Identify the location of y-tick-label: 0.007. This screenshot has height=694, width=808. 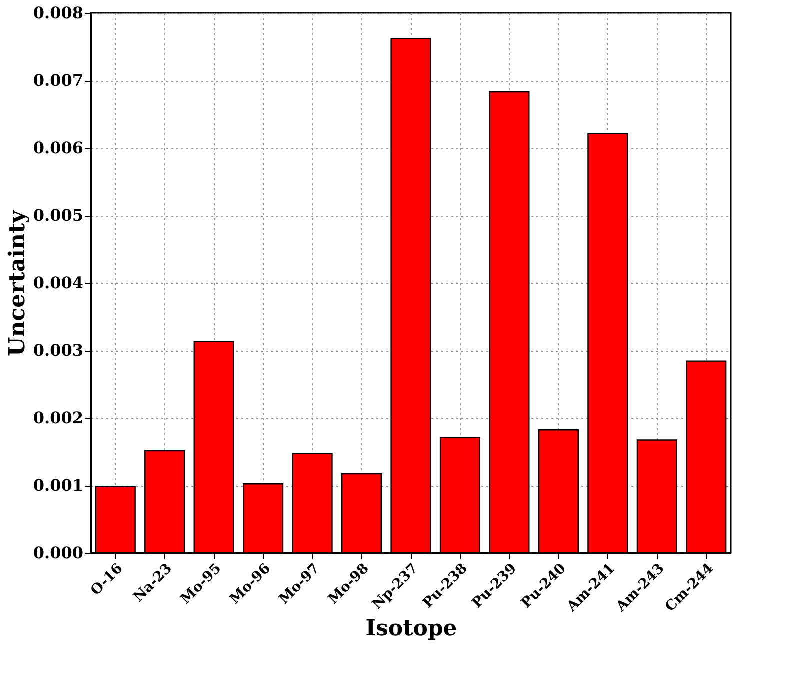
(58, 80).